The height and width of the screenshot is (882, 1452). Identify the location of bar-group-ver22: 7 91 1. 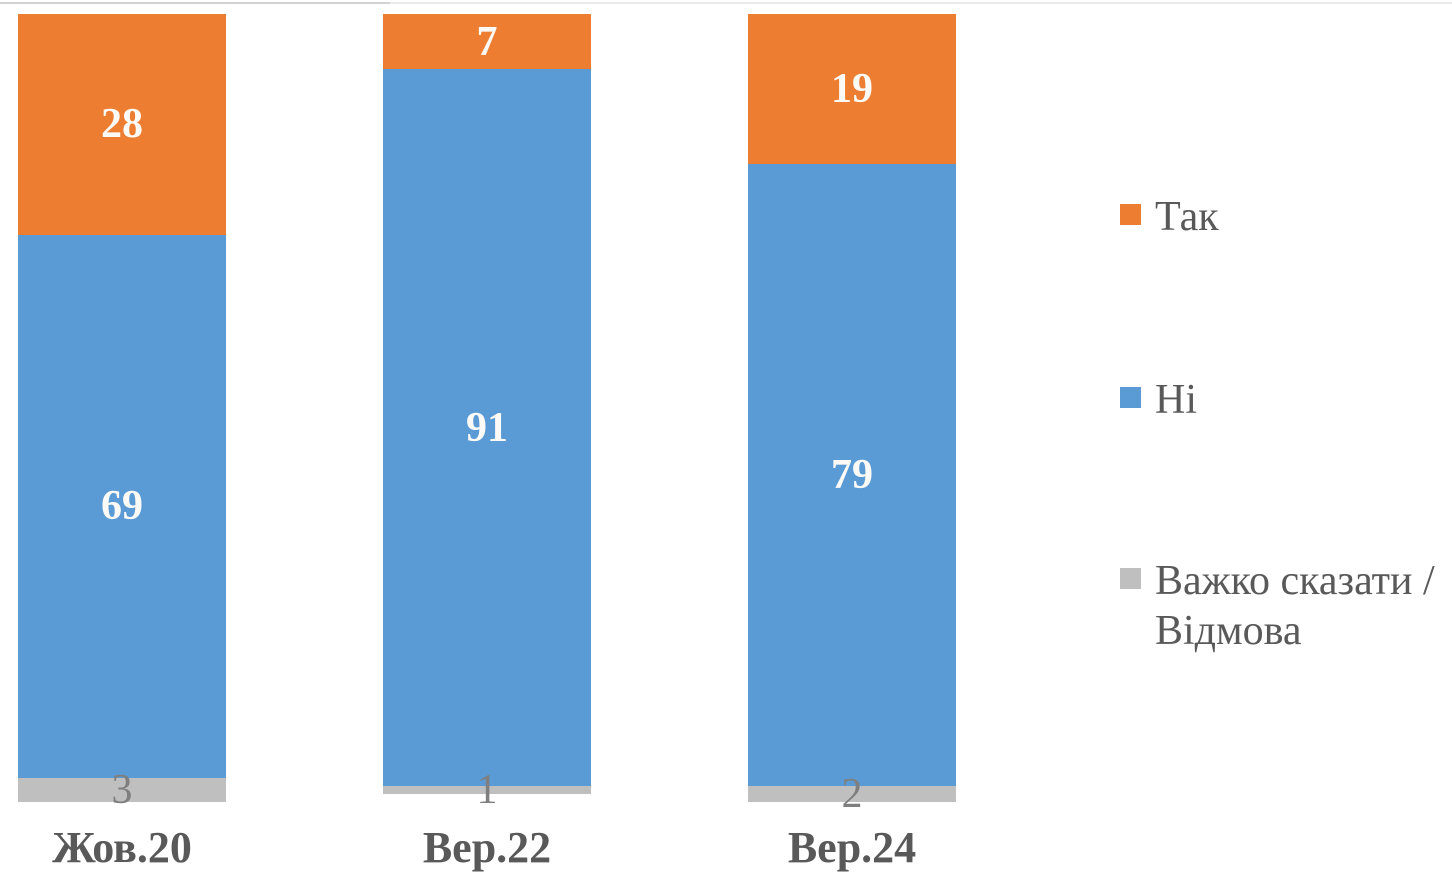
(487, 412).